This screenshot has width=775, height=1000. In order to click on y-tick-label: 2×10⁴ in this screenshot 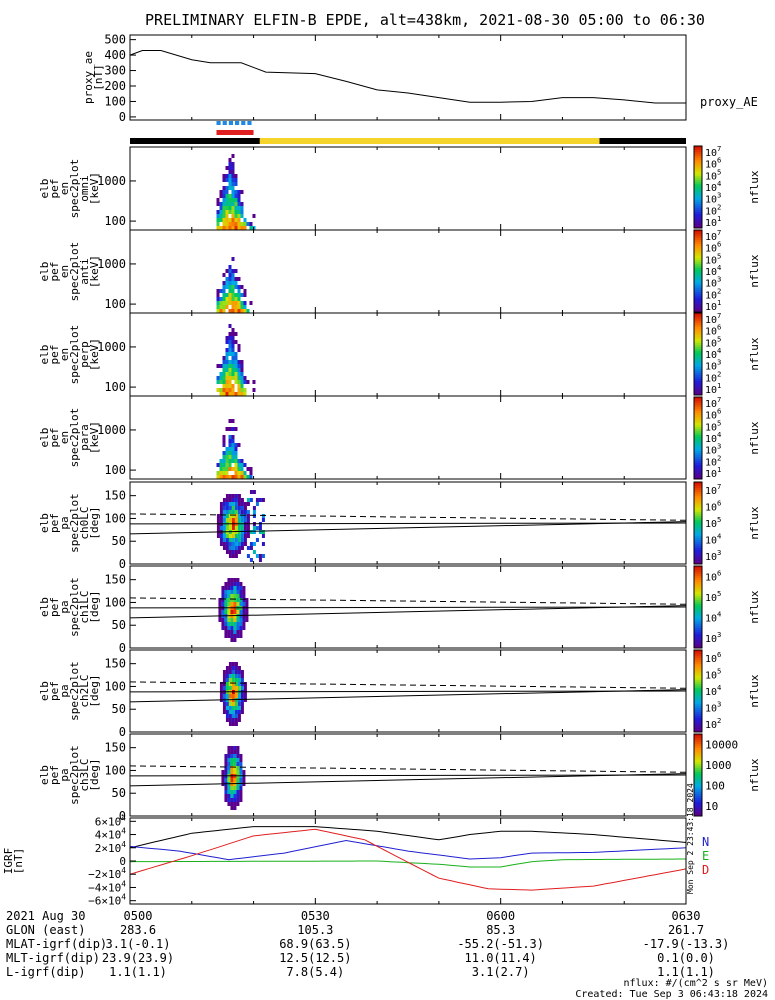, I will do `click(111, 847)`.